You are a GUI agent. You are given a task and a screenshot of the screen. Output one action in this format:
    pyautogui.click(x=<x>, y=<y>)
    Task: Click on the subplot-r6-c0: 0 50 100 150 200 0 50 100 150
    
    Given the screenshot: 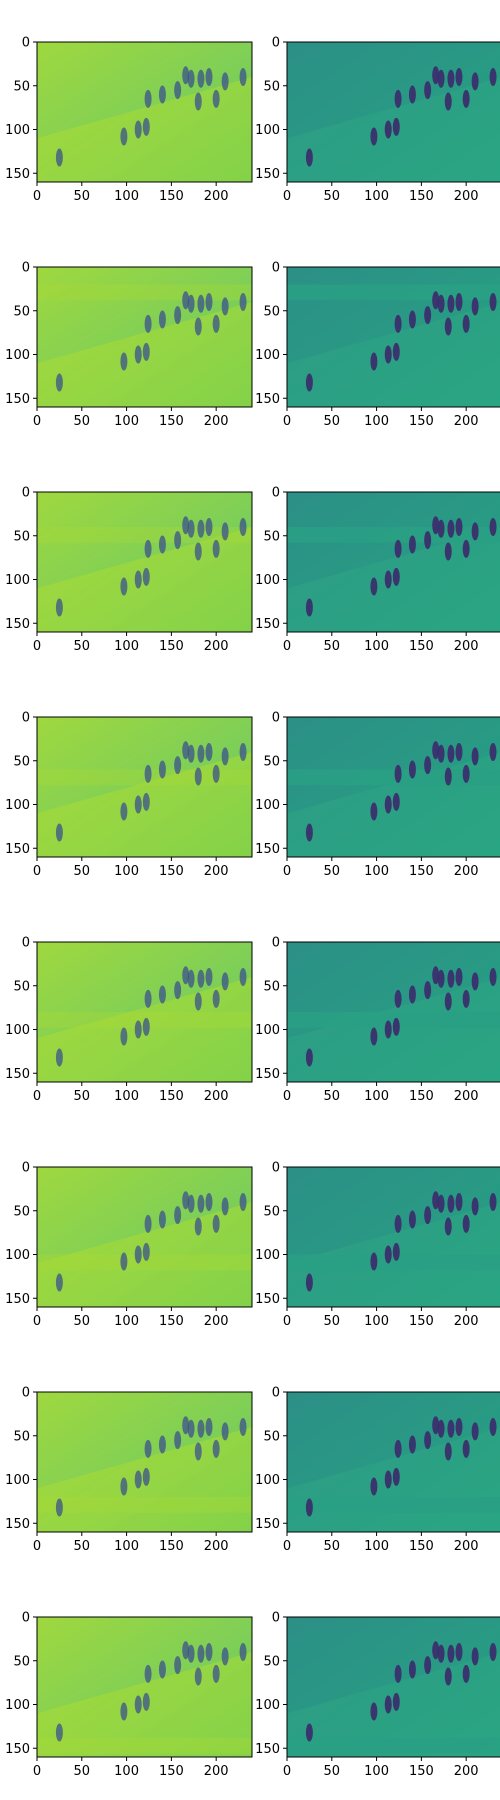 What is the action you would take?
    pyautogui.click(x=129, y=1470)
    